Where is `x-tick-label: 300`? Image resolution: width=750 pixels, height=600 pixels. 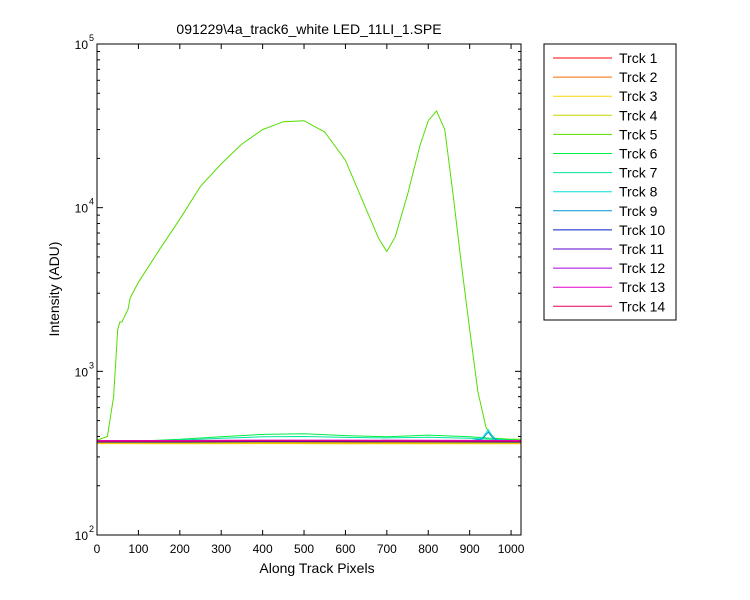 x-tick-label: 300 is located at coordinates (221, 549).